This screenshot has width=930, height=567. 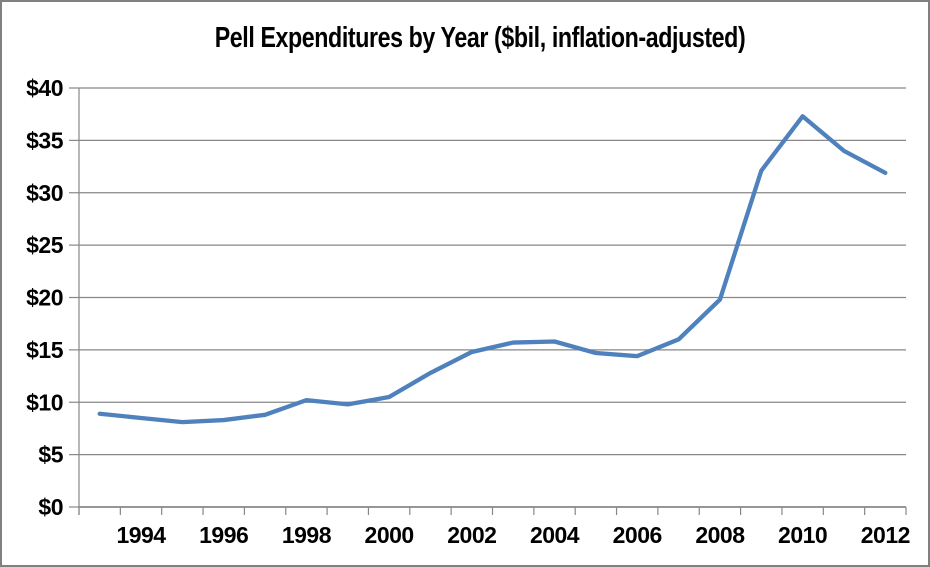 I want to click on y-axis-label: $25, so click(x=45, y=245).